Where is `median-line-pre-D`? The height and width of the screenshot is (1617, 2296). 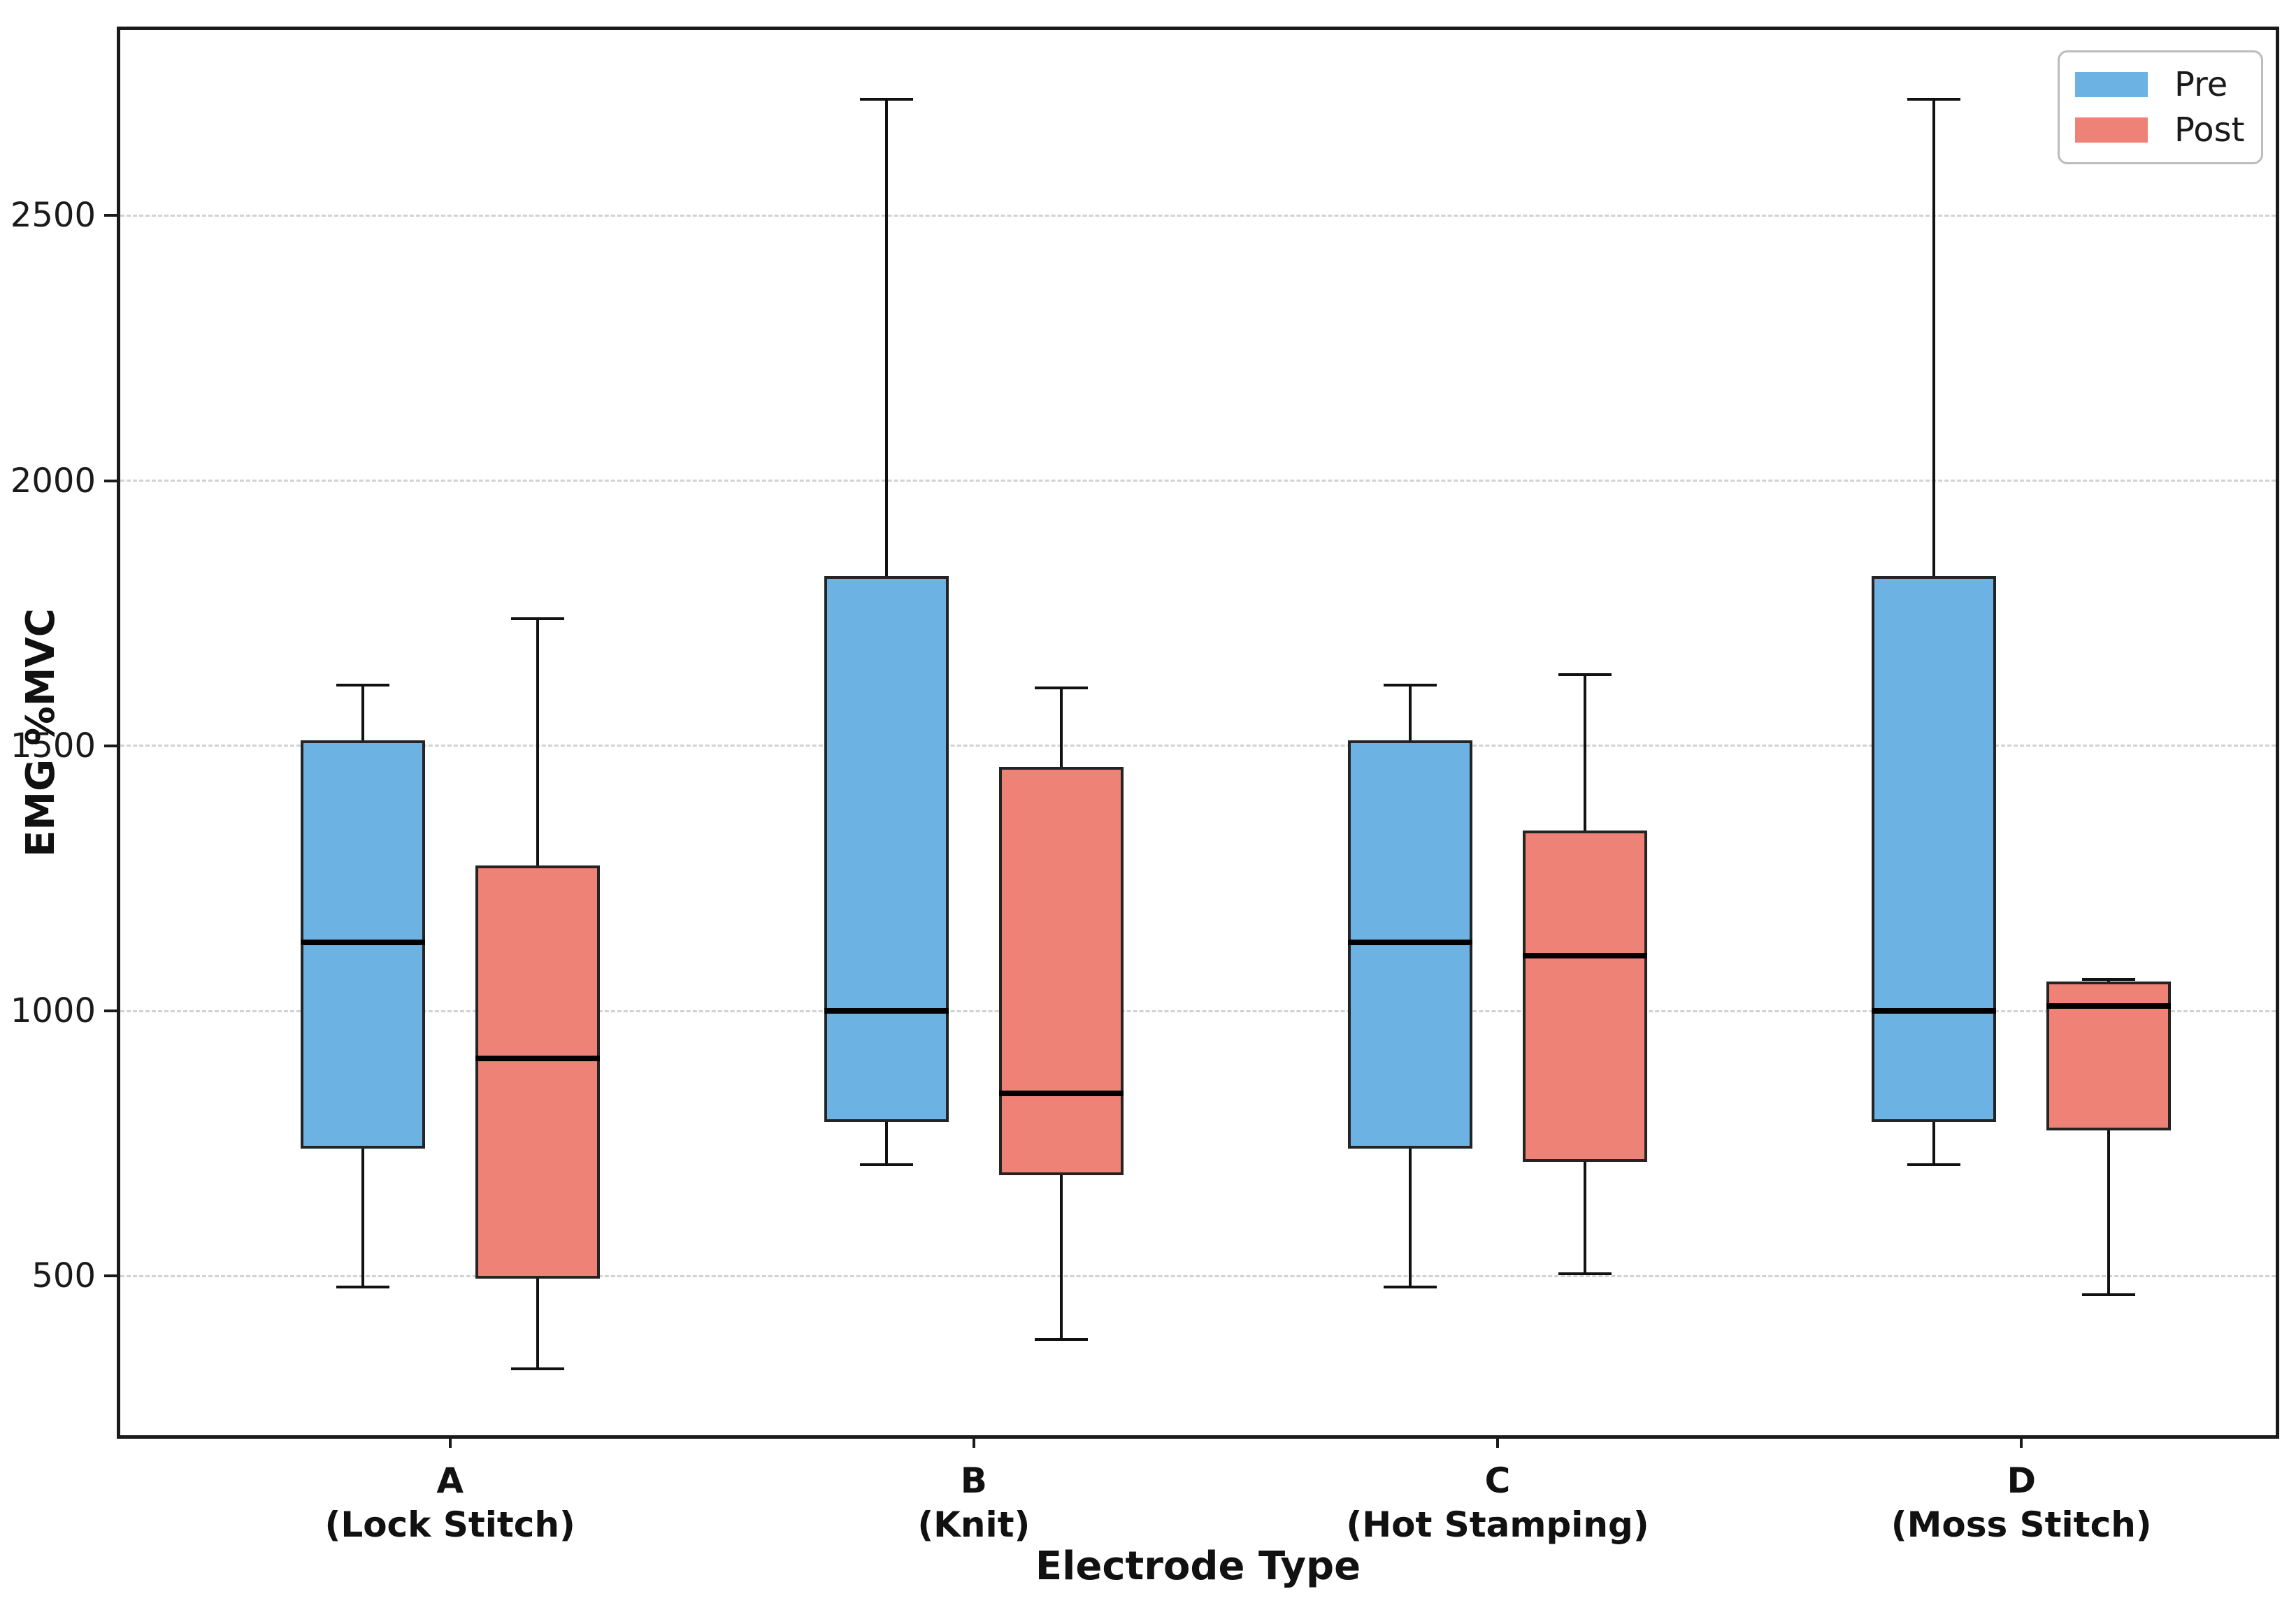
median-line-pre-D is located at coordinates (1934, 1011).